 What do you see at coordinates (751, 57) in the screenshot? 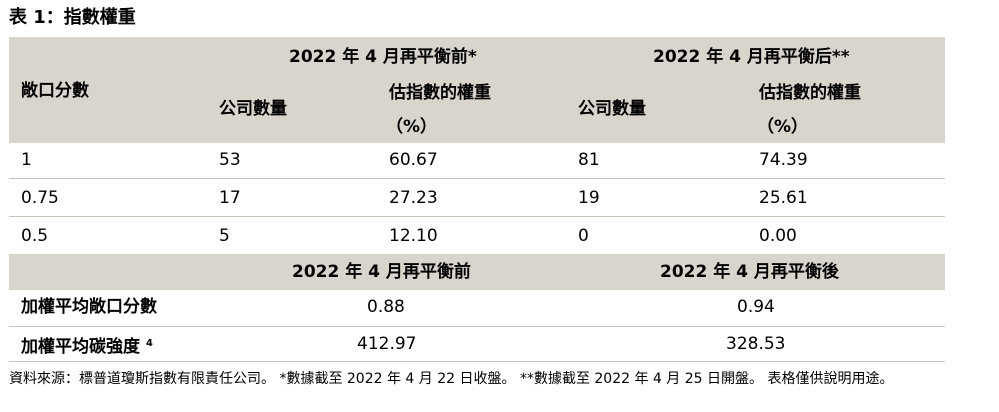
I see `header-group-after: 2022 年 4 月再平衡后**` at bounding box center [751, 57].